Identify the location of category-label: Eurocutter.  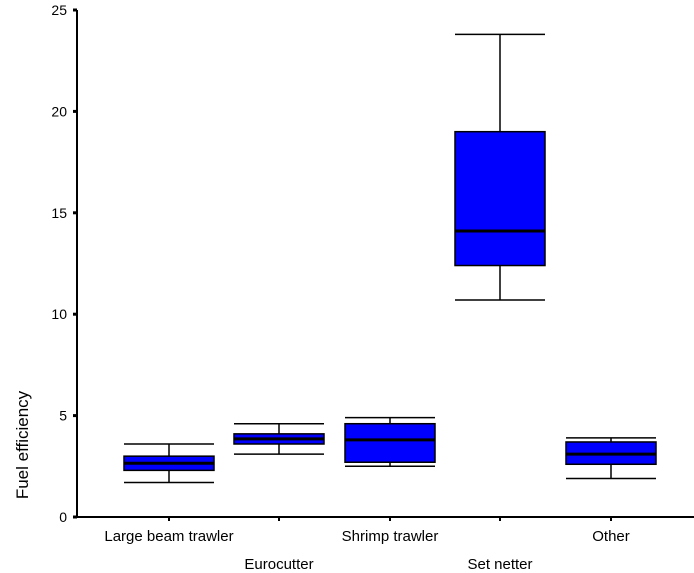
(278, 564).